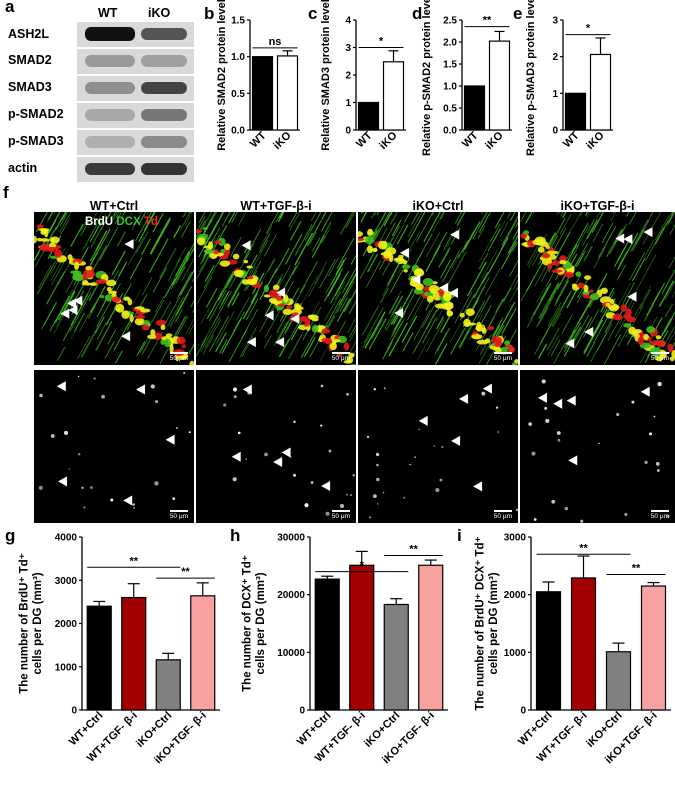 Image resolution: width=675 pixels, height=797 pixels. I want to click on y-axis-label: Relative p-SMAD3 protein level, so click(531, 78).